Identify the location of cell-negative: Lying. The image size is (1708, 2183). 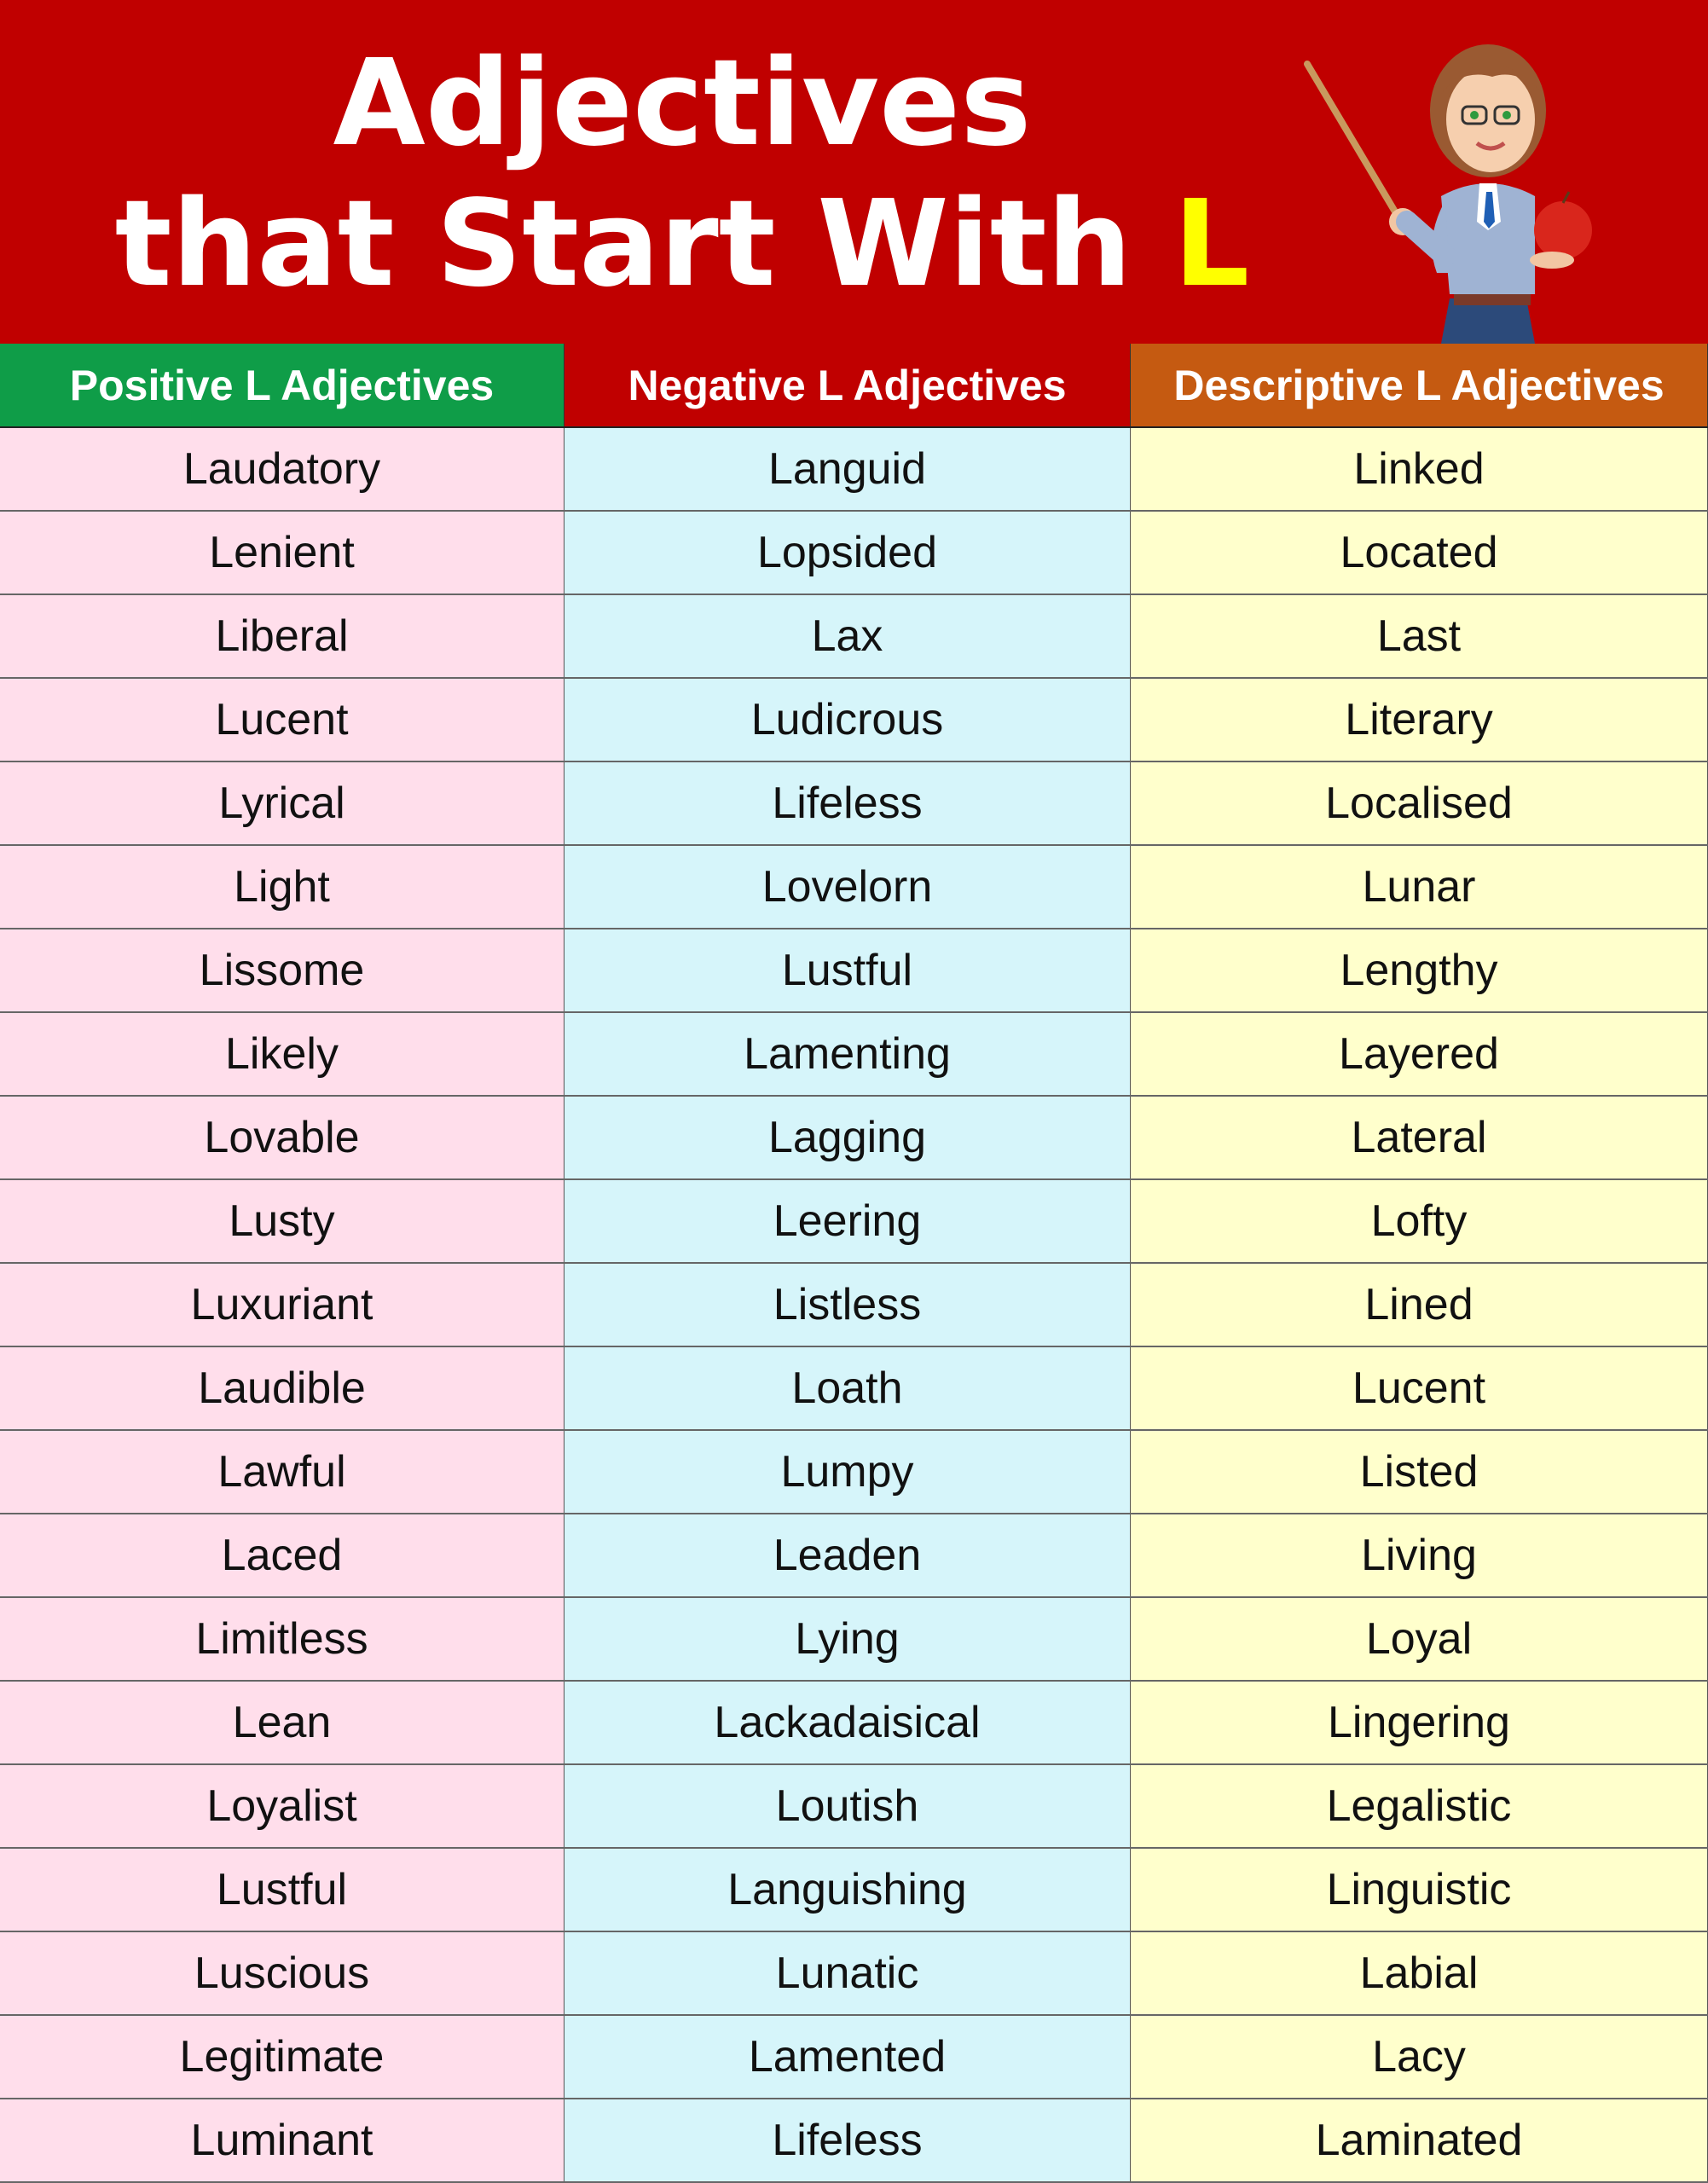
(847, 1639).